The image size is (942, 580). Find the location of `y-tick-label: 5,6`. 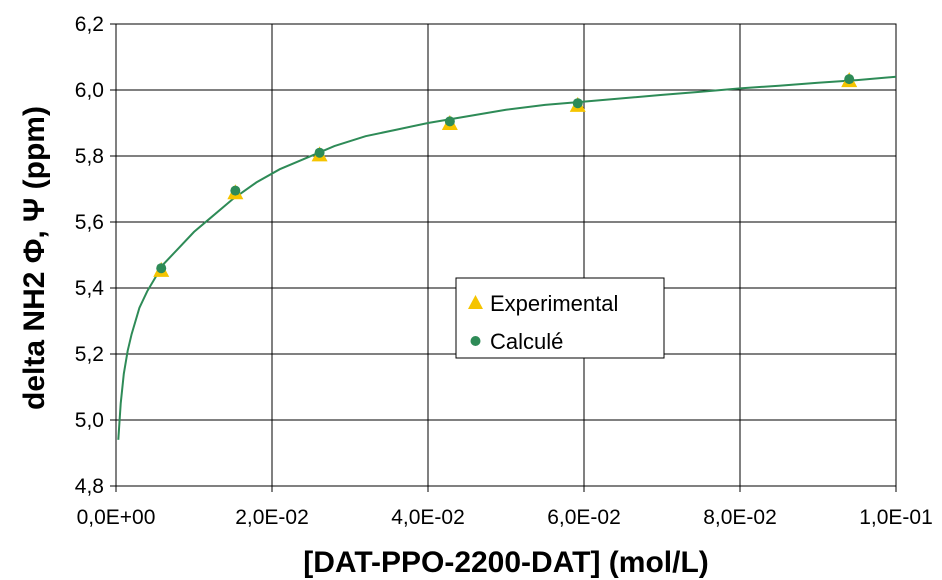

y-tick-label: 5,6 is located at coordinates (89, 222).